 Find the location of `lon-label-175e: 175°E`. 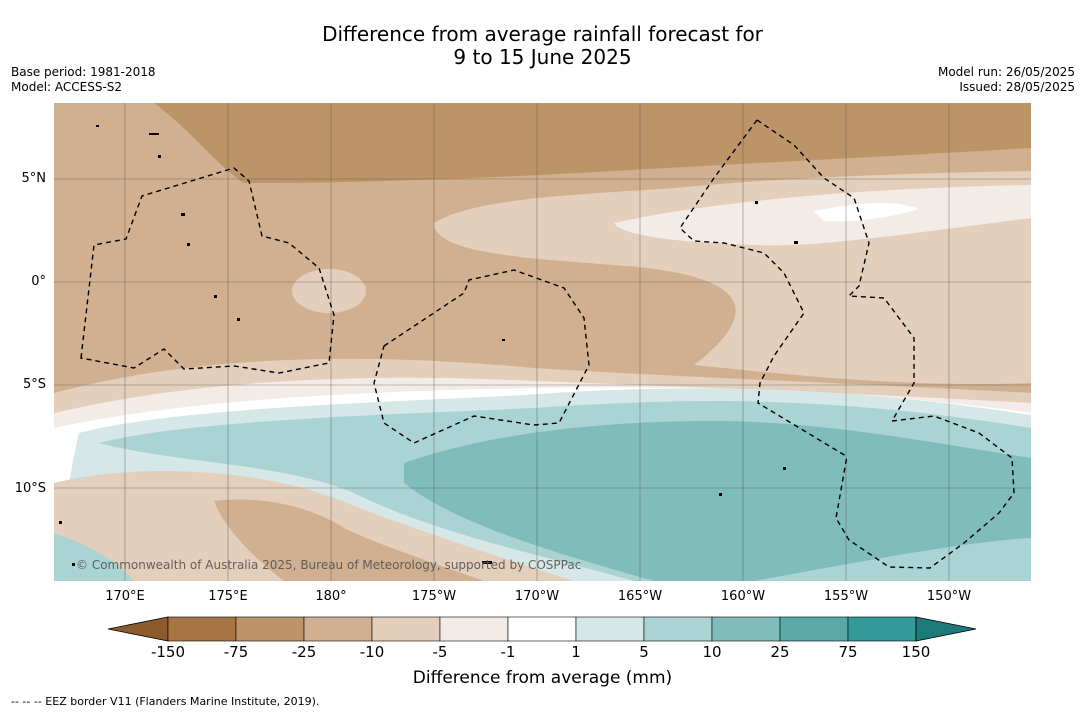

lon-label-175e: 175°E is located at coordinates (228, 596).